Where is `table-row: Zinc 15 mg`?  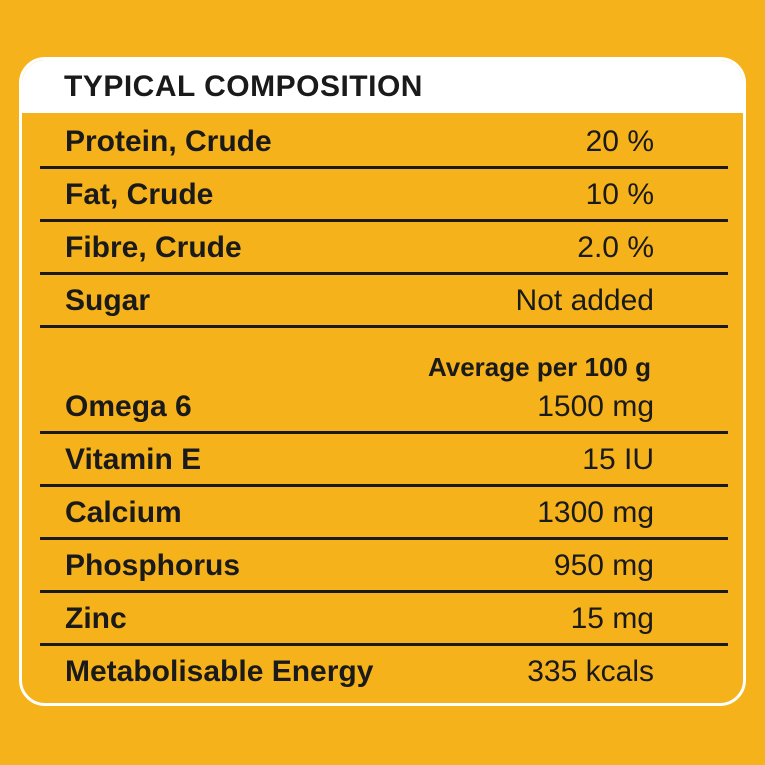
table-row: Zinc 15 mg is located at coordinates (384, 618).